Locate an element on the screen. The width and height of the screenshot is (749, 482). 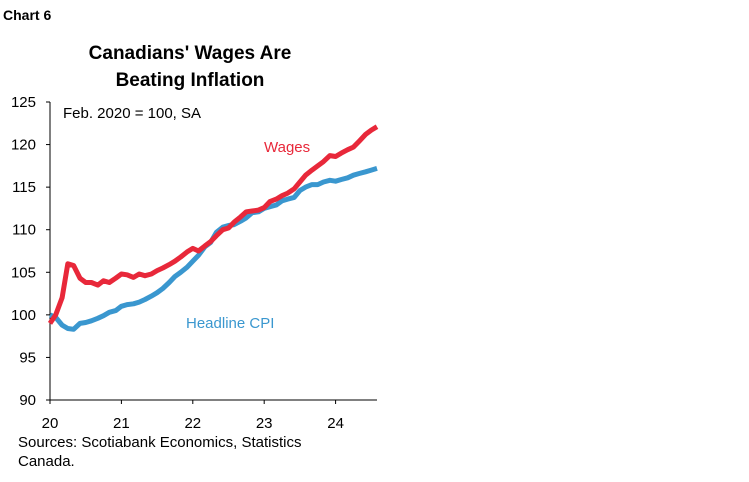
y-tick-label: 105 is located at coordinates (23, 272).